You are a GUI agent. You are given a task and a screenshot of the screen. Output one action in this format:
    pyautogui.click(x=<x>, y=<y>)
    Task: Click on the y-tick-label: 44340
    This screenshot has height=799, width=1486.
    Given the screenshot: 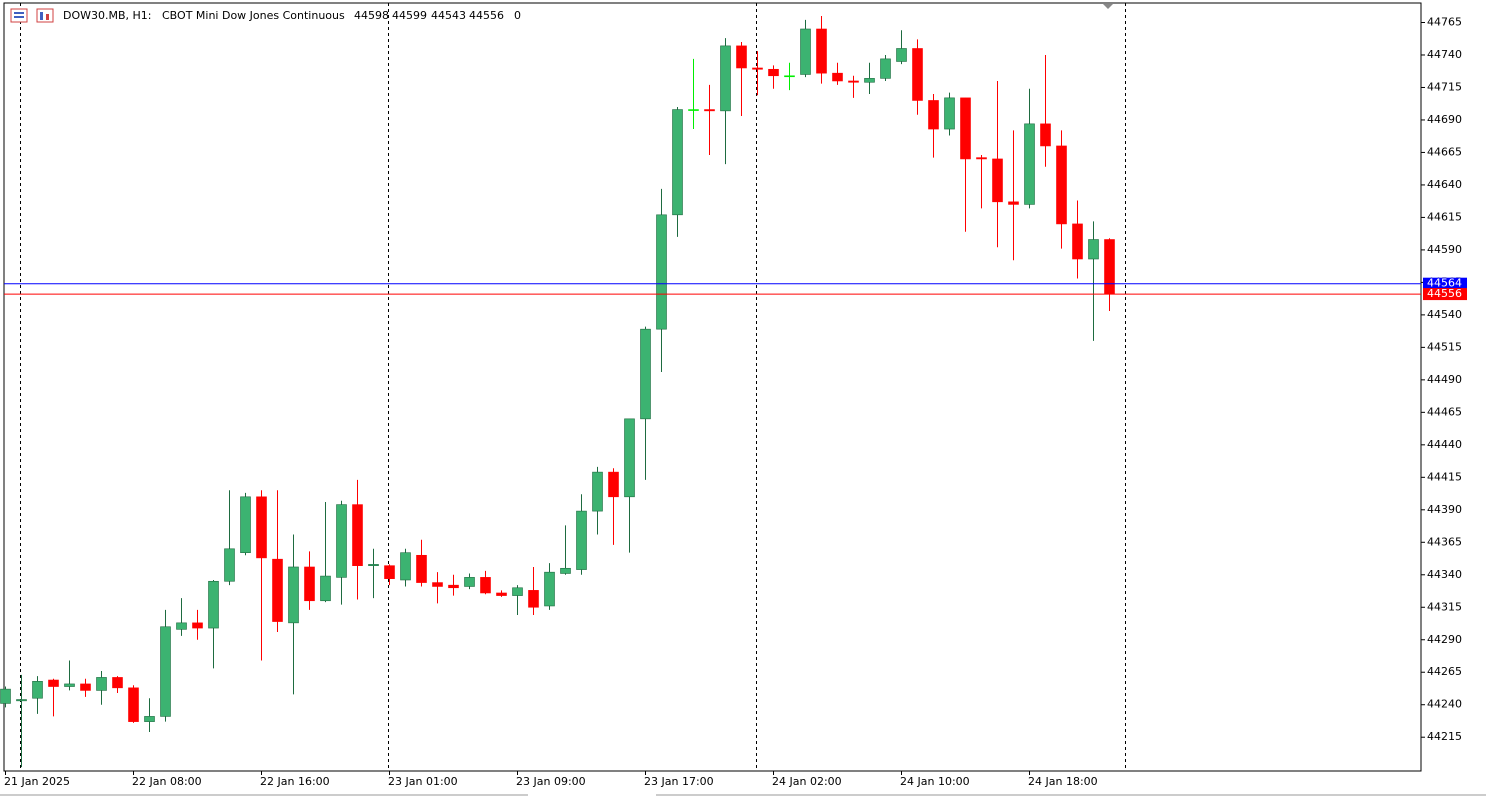 What is the action you would take?
    pyautogui.click(x=1444, y=574)
    